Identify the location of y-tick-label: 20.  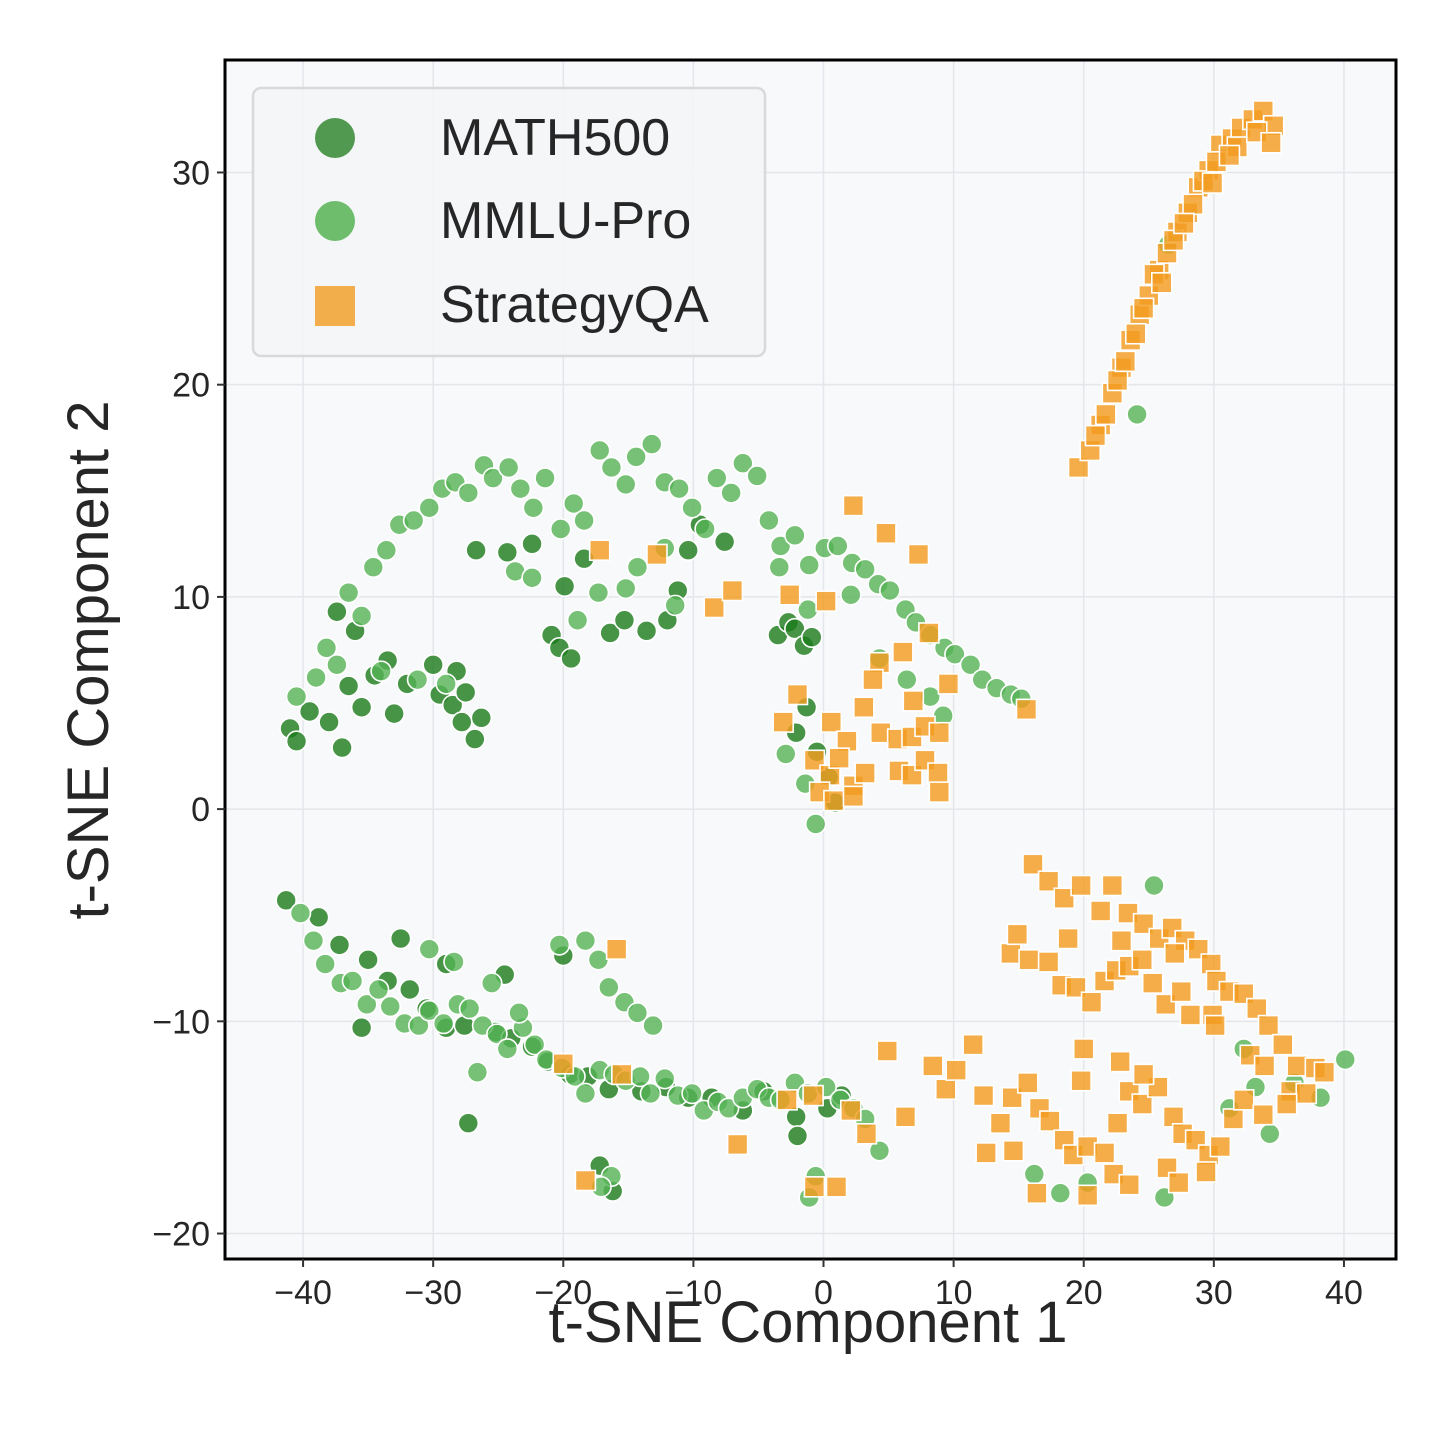
(191, 386).